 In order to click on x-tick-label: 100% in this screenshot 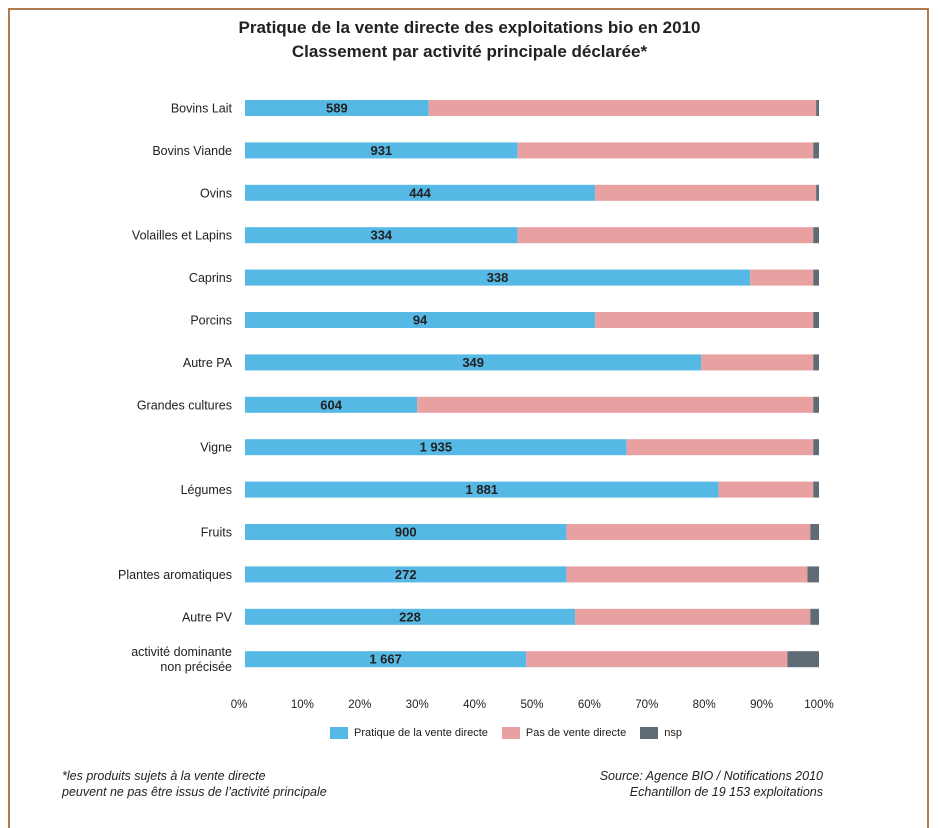, I will do `click(818, 705)`.